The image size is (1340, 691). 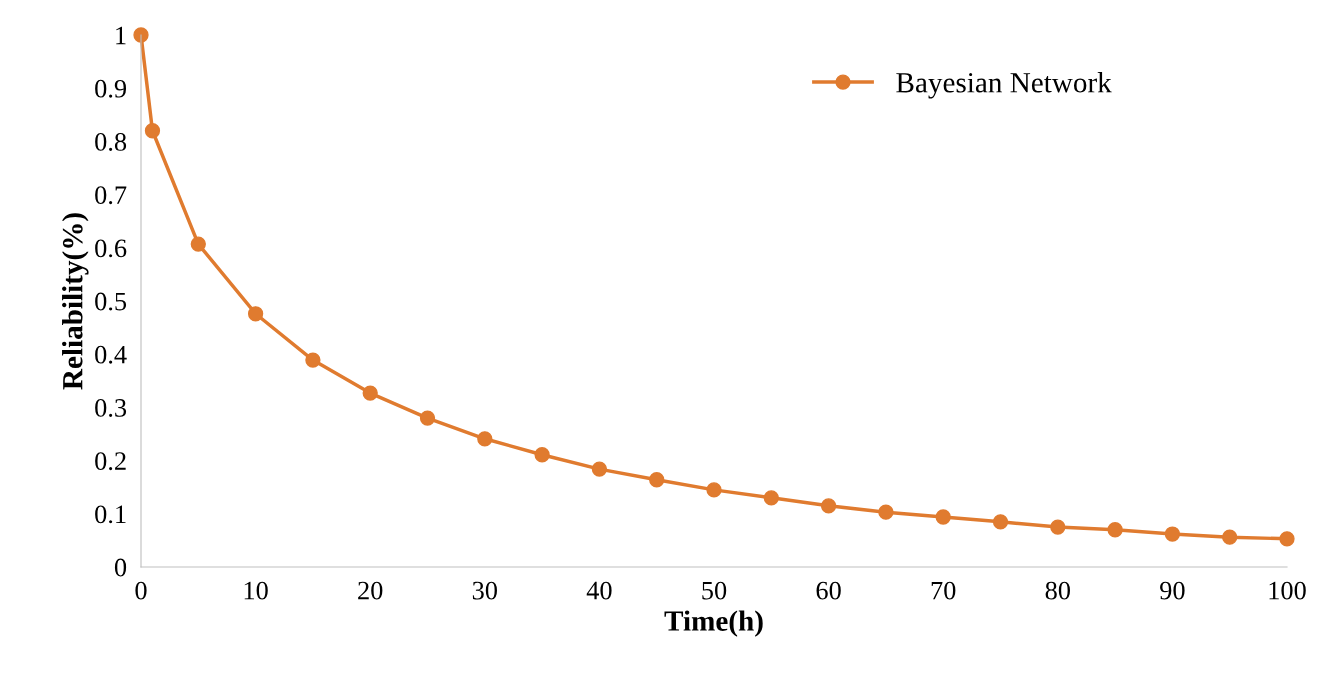 What do you see at coordinates (484, 590) in the screenshot?
I see `x-tick-label: 30` at bounding box center [484, 590].